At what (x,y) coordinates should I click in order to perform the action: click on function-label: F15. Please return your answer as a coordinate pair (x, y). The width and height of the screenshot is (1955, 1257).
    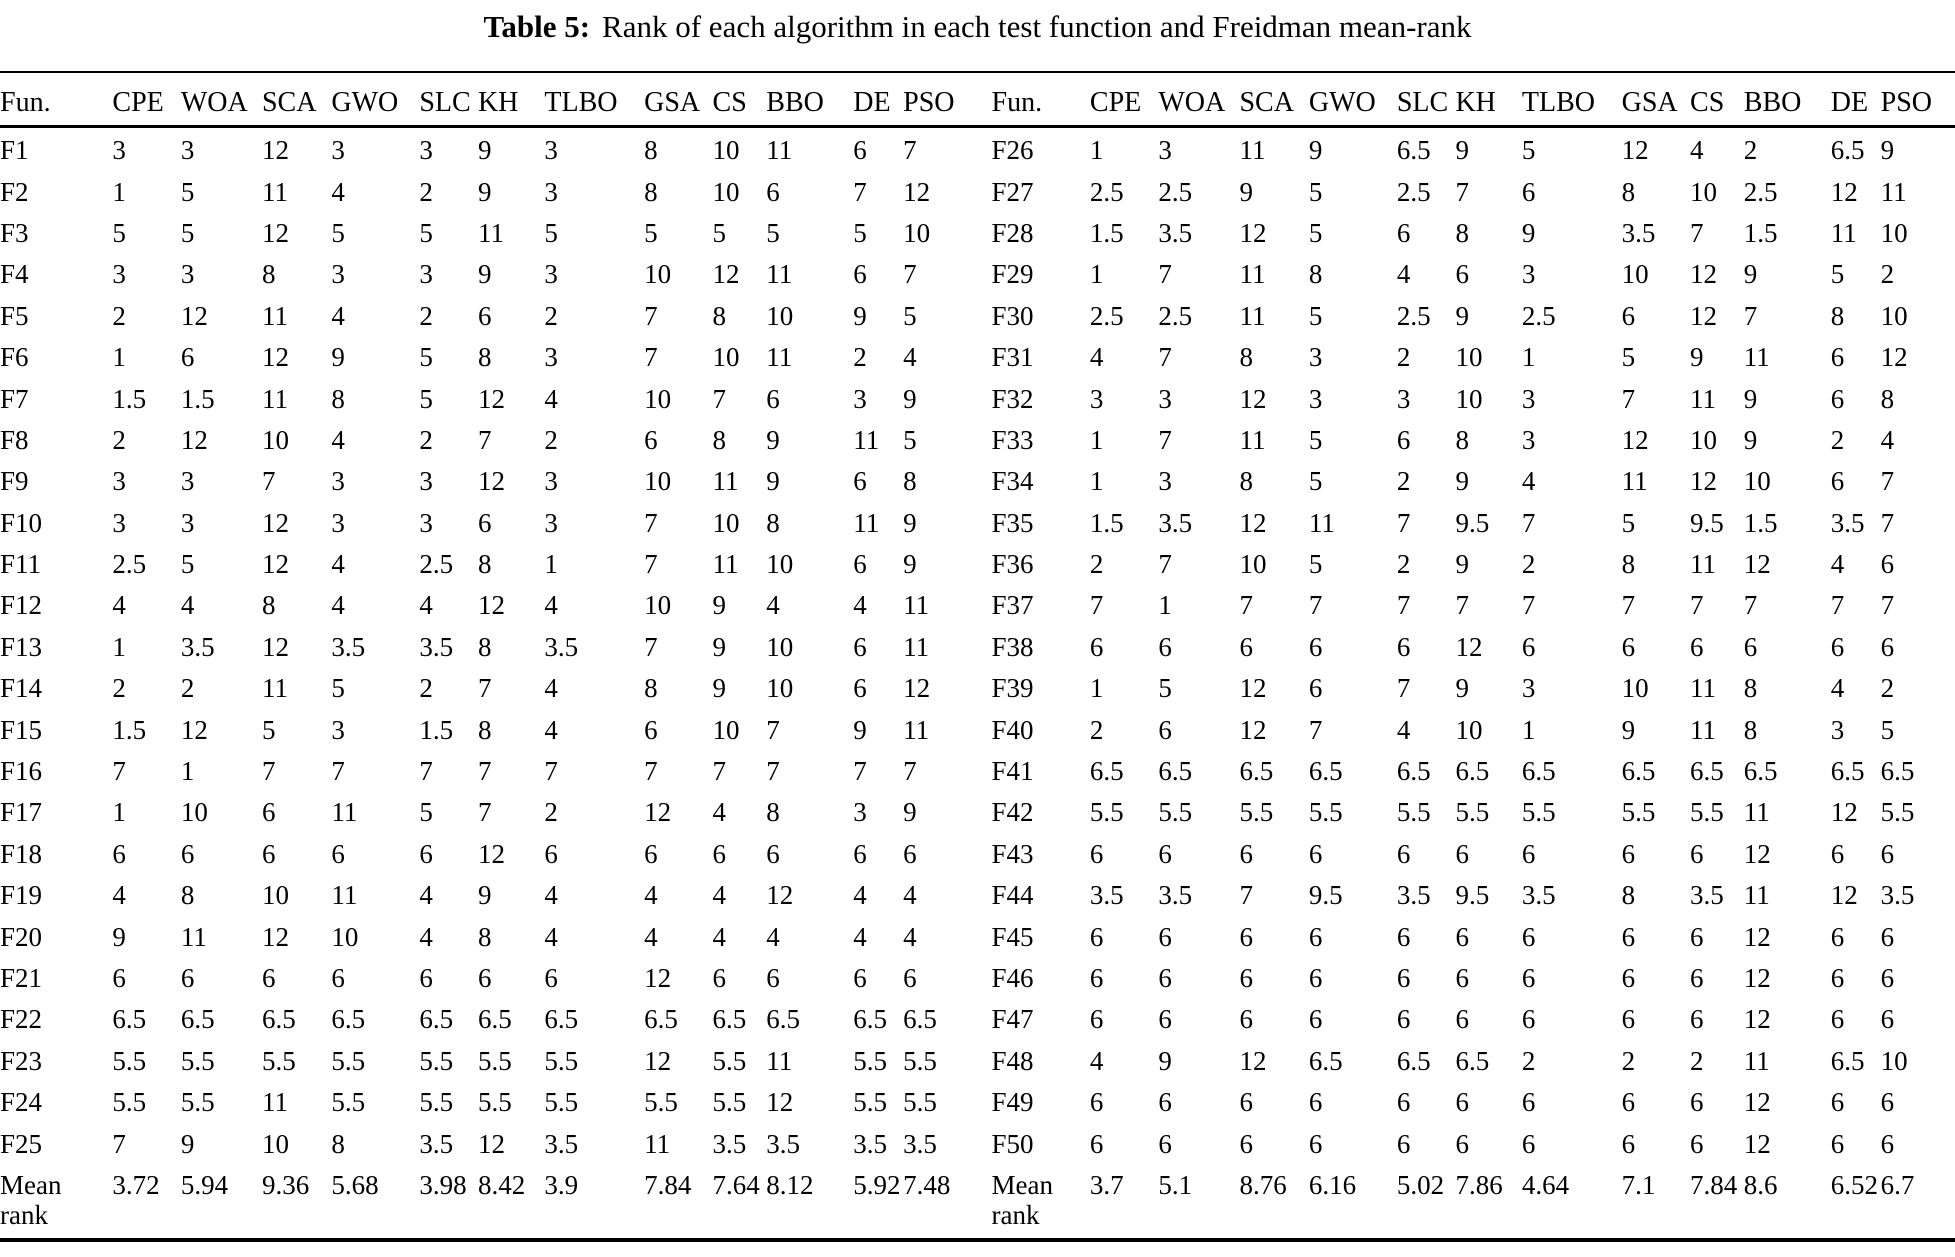
    Looking at the image, I should click on (21, 729).